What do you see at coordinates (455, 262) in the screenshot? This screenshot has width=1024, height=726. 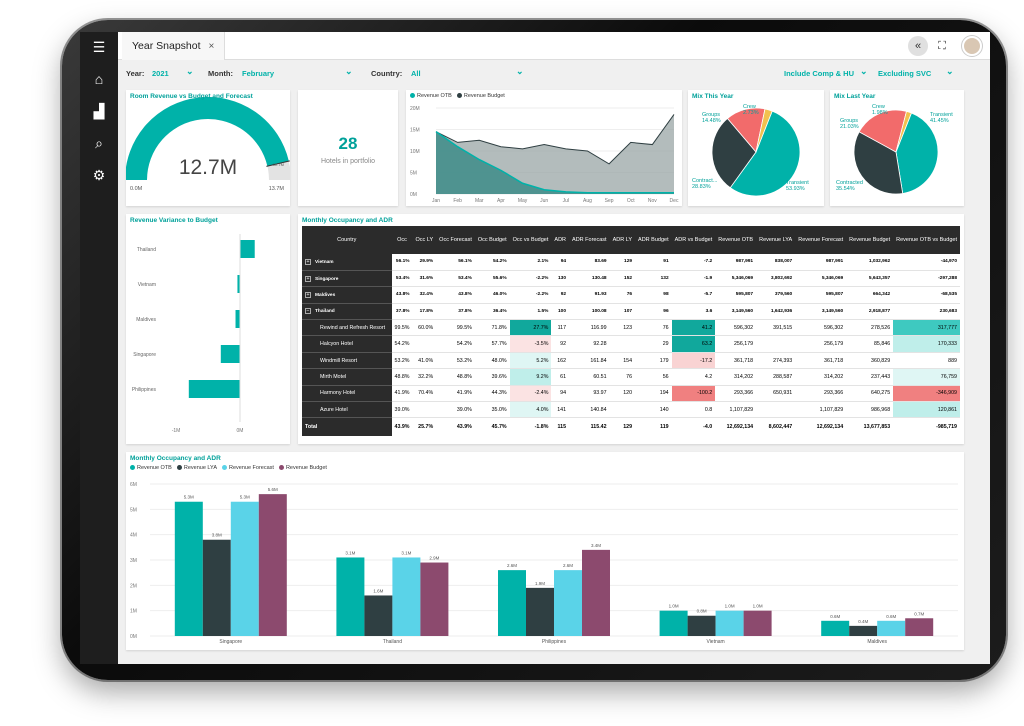 I see `table-cell: 56.1%` at bounding box center [455, 262].